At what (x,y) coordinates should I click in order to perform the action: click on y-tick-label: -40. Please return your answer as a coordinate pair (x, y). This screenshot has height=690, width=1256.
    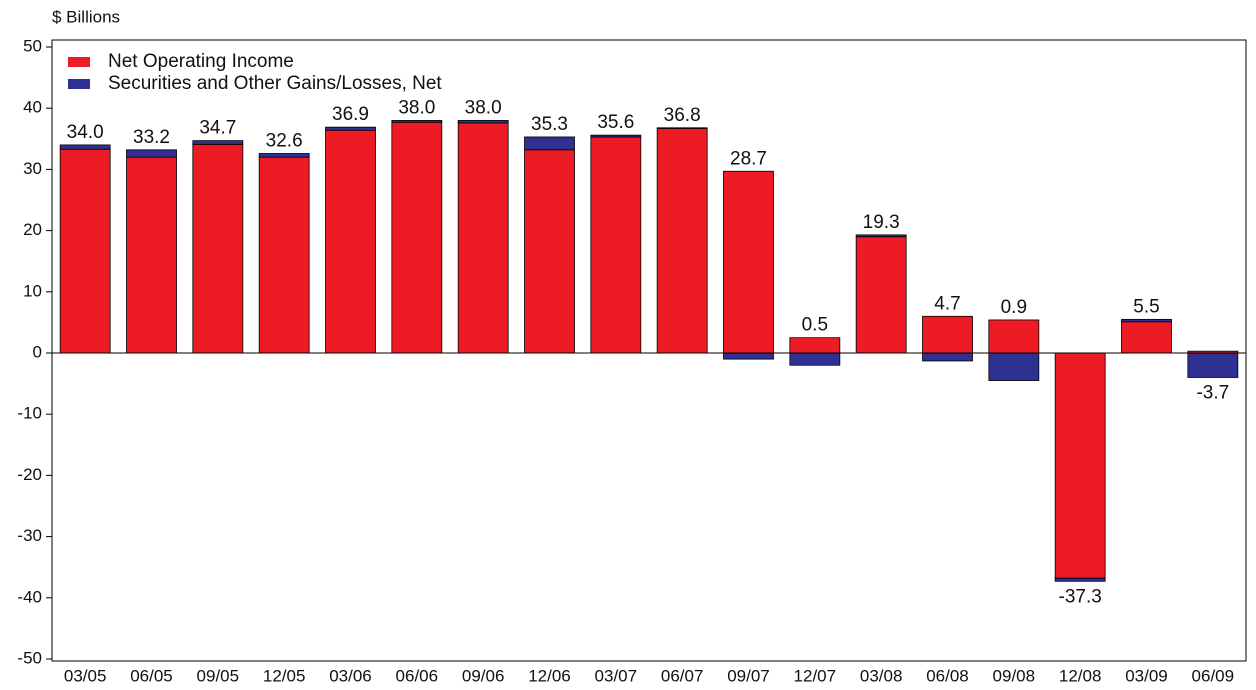
    Looking at the image, I should click on (29, 596).